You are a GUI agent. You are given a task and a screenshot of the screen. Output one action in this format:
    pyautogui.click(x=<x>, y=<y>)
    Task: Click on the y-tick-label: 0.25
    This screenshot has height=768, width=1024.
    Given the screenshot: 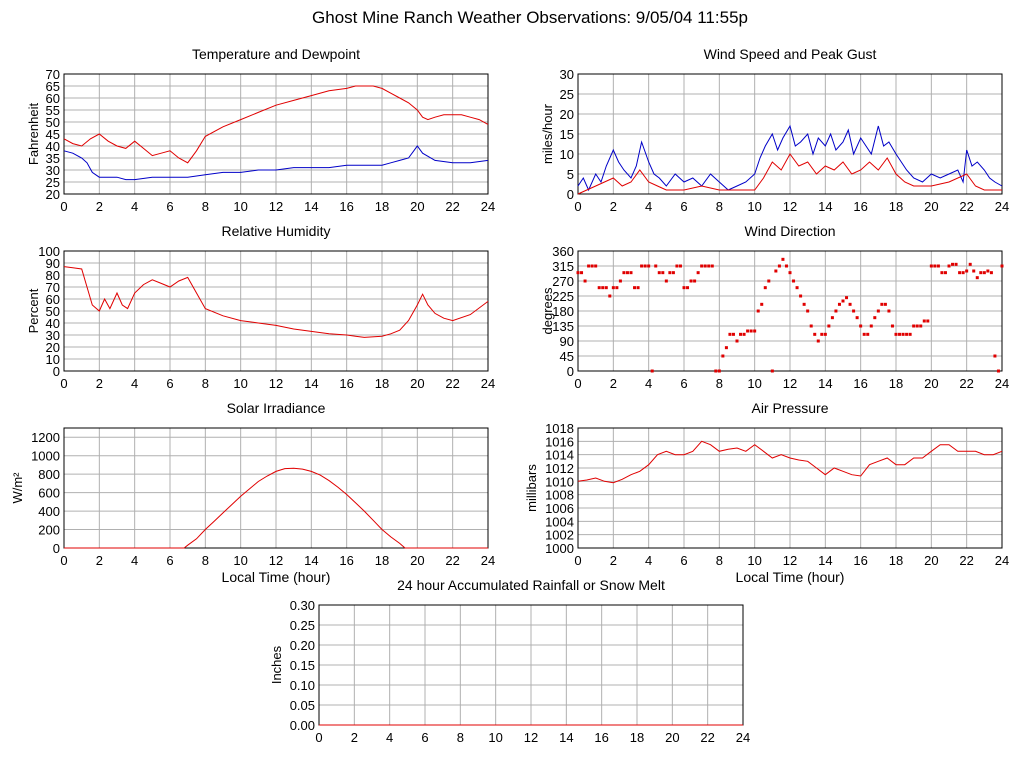 What is the action you would take?
    pyautogui.click(x=302, y=625)
    